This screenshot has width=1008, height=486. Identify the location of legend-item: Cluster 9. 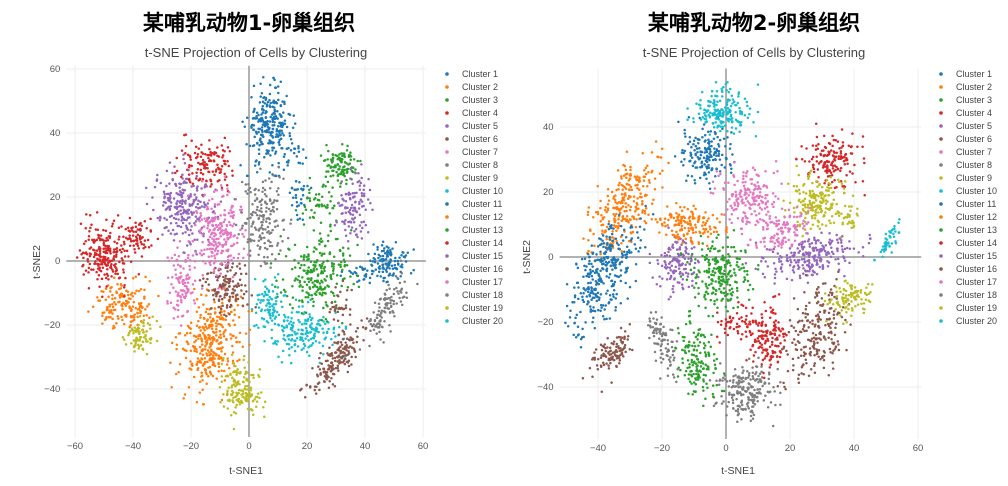
(471, 178).